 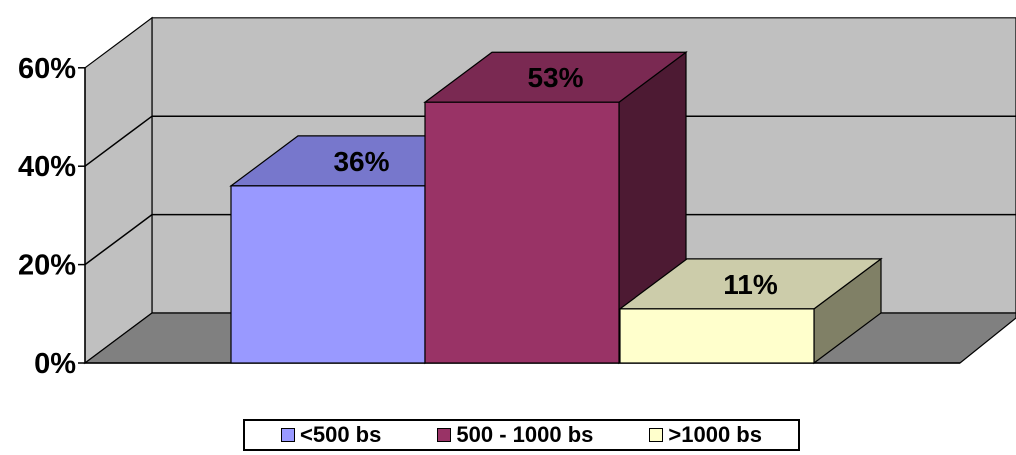 I want to click on y-tick-label: 0%, so click(x=55, y=364).